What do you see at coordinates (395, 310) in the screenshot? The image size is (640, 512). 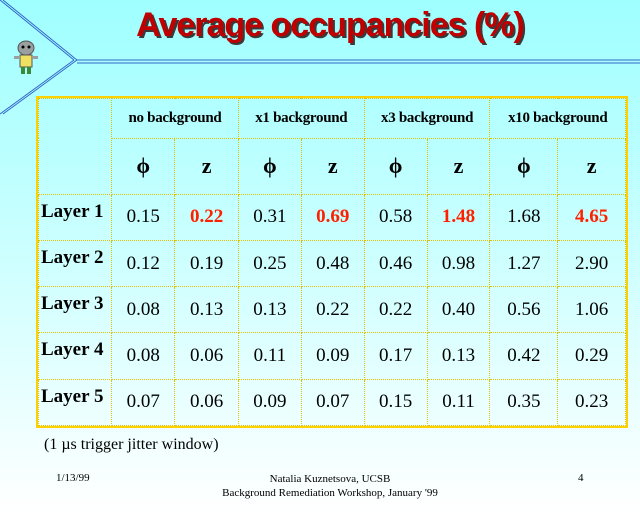 I see `phi-occupancy-cell: 0.22` at bounding box center [395, 310].